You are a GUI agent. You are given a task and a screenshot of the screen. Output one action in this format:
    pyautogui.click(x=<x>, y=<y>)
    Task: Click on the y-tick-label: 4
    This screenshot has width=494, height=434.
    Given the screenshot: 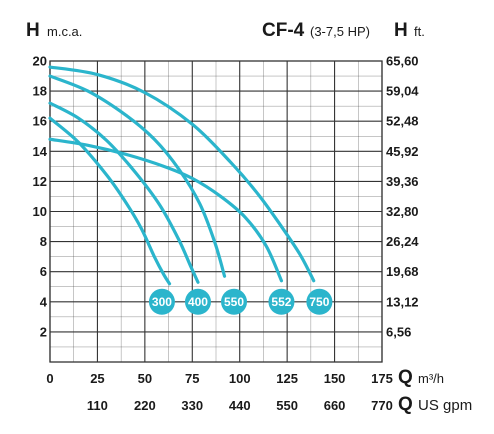 What is the action you would take?
    pyautogui.click(x=44, y=301)
    